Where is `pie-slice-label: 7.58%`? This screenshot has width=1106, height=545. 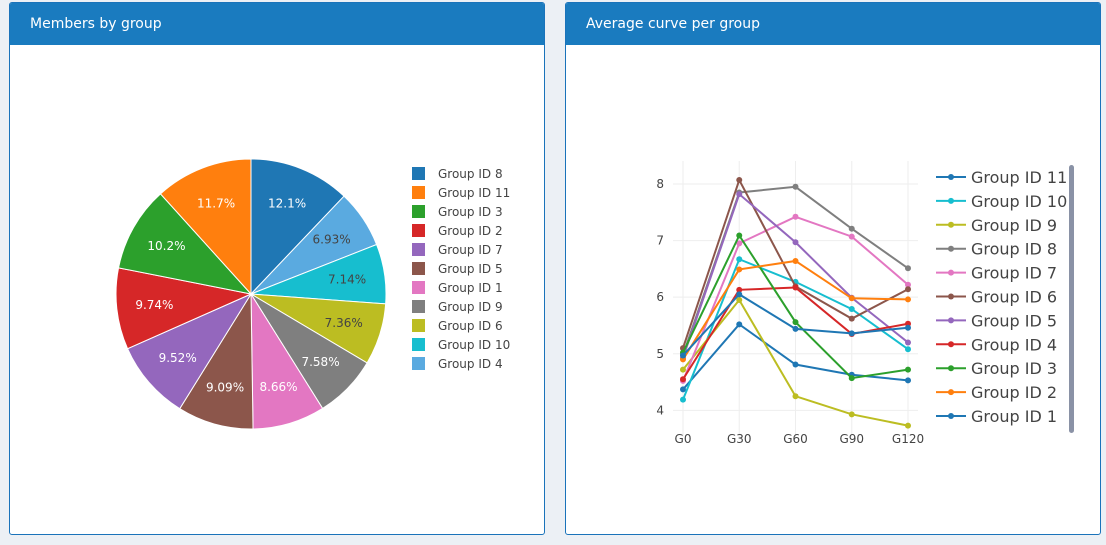
pie-slice-label: 7.58% is located at coordinates (320, 362).